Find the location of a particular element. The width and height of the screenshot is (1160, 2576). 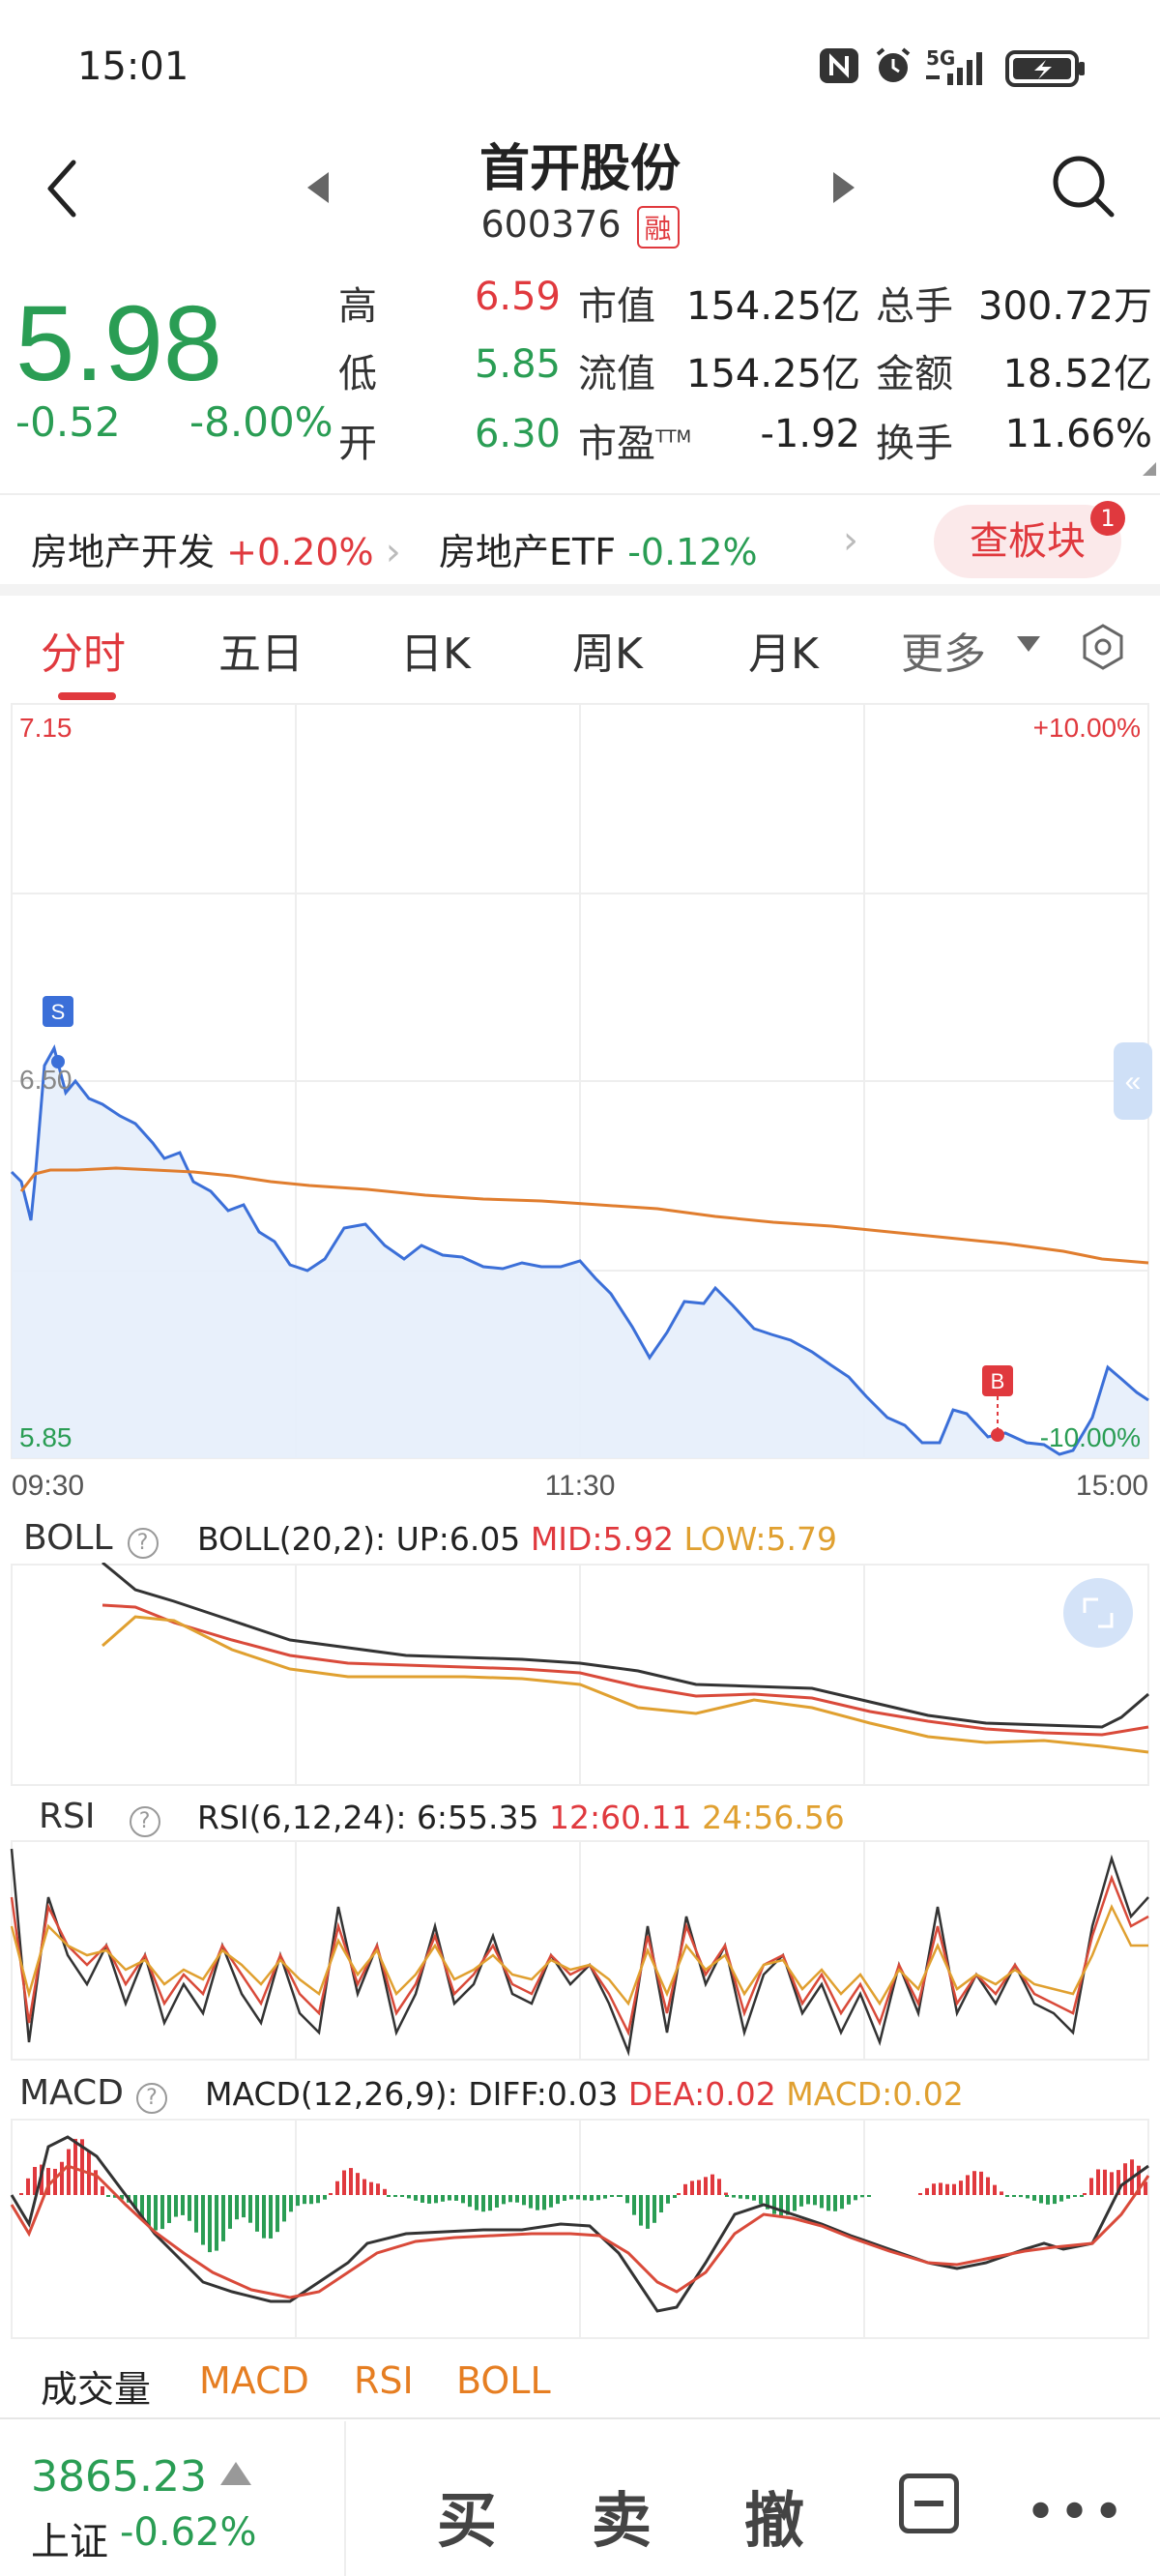

macd-chart is located at coordinates (580, 2229).